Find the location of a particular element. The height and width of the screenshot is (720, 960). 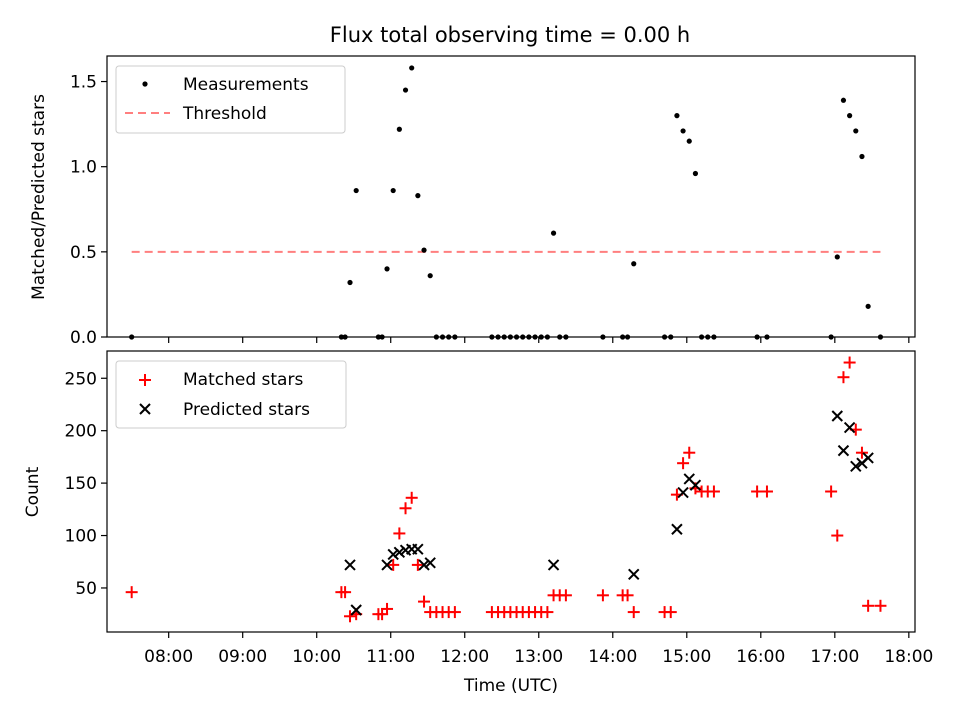

y-tick-label: 1.0 is located at coordinates (83, 168).